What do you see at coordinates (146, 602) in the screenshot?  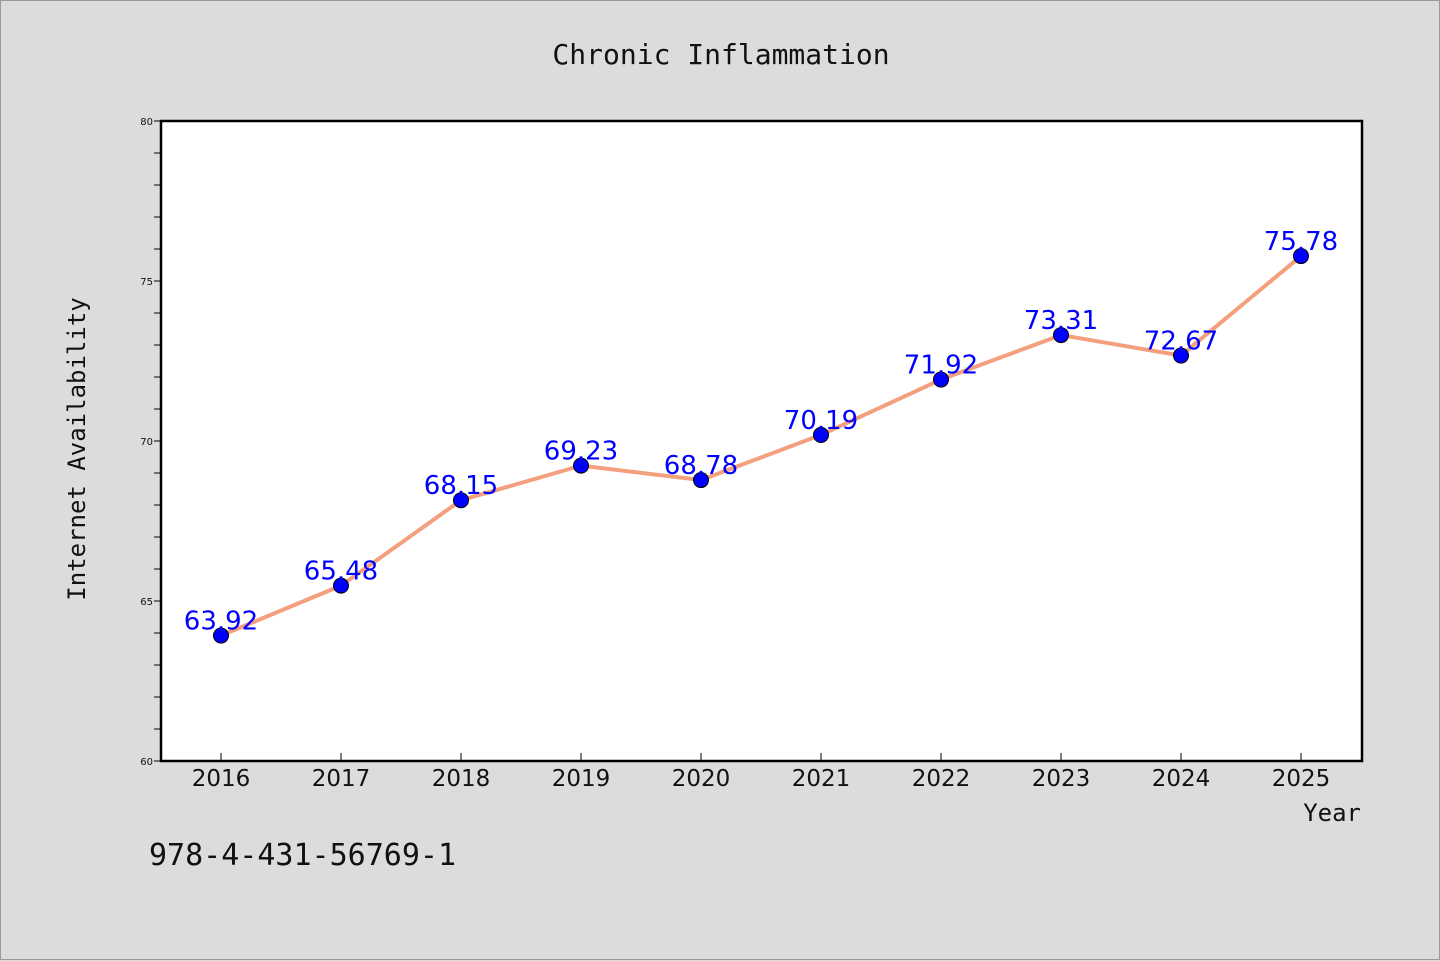 I see `y-tick-label: 65` at bounding box center [146, 602].